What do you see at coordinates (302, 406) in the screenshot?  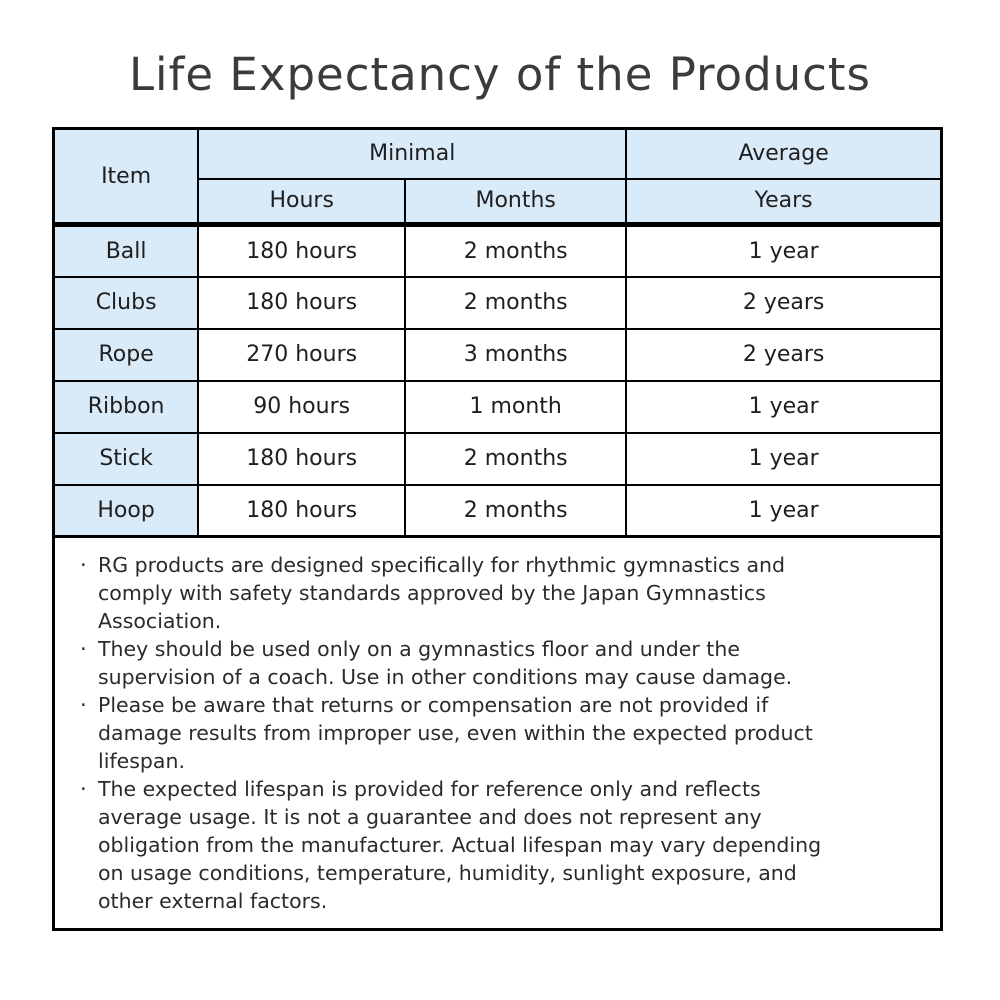 I see `cell-hours: 90 hours` at bounding box center [302, 406].